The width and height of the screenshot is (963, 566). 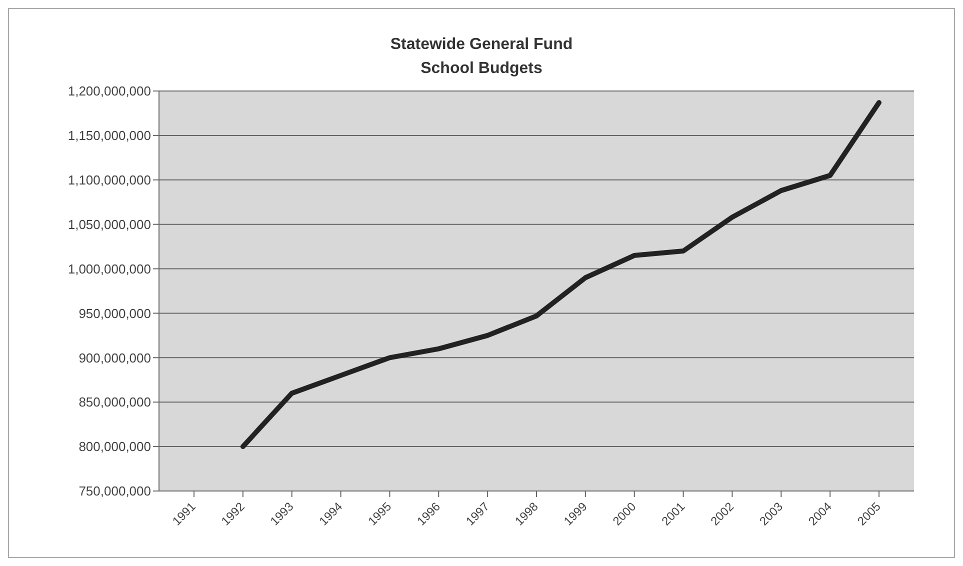 What do you see at coordinates (109, 180) in the screenshot?
I see `y-tick-label: 1,100,000,000` at bounding box center [109, 180].